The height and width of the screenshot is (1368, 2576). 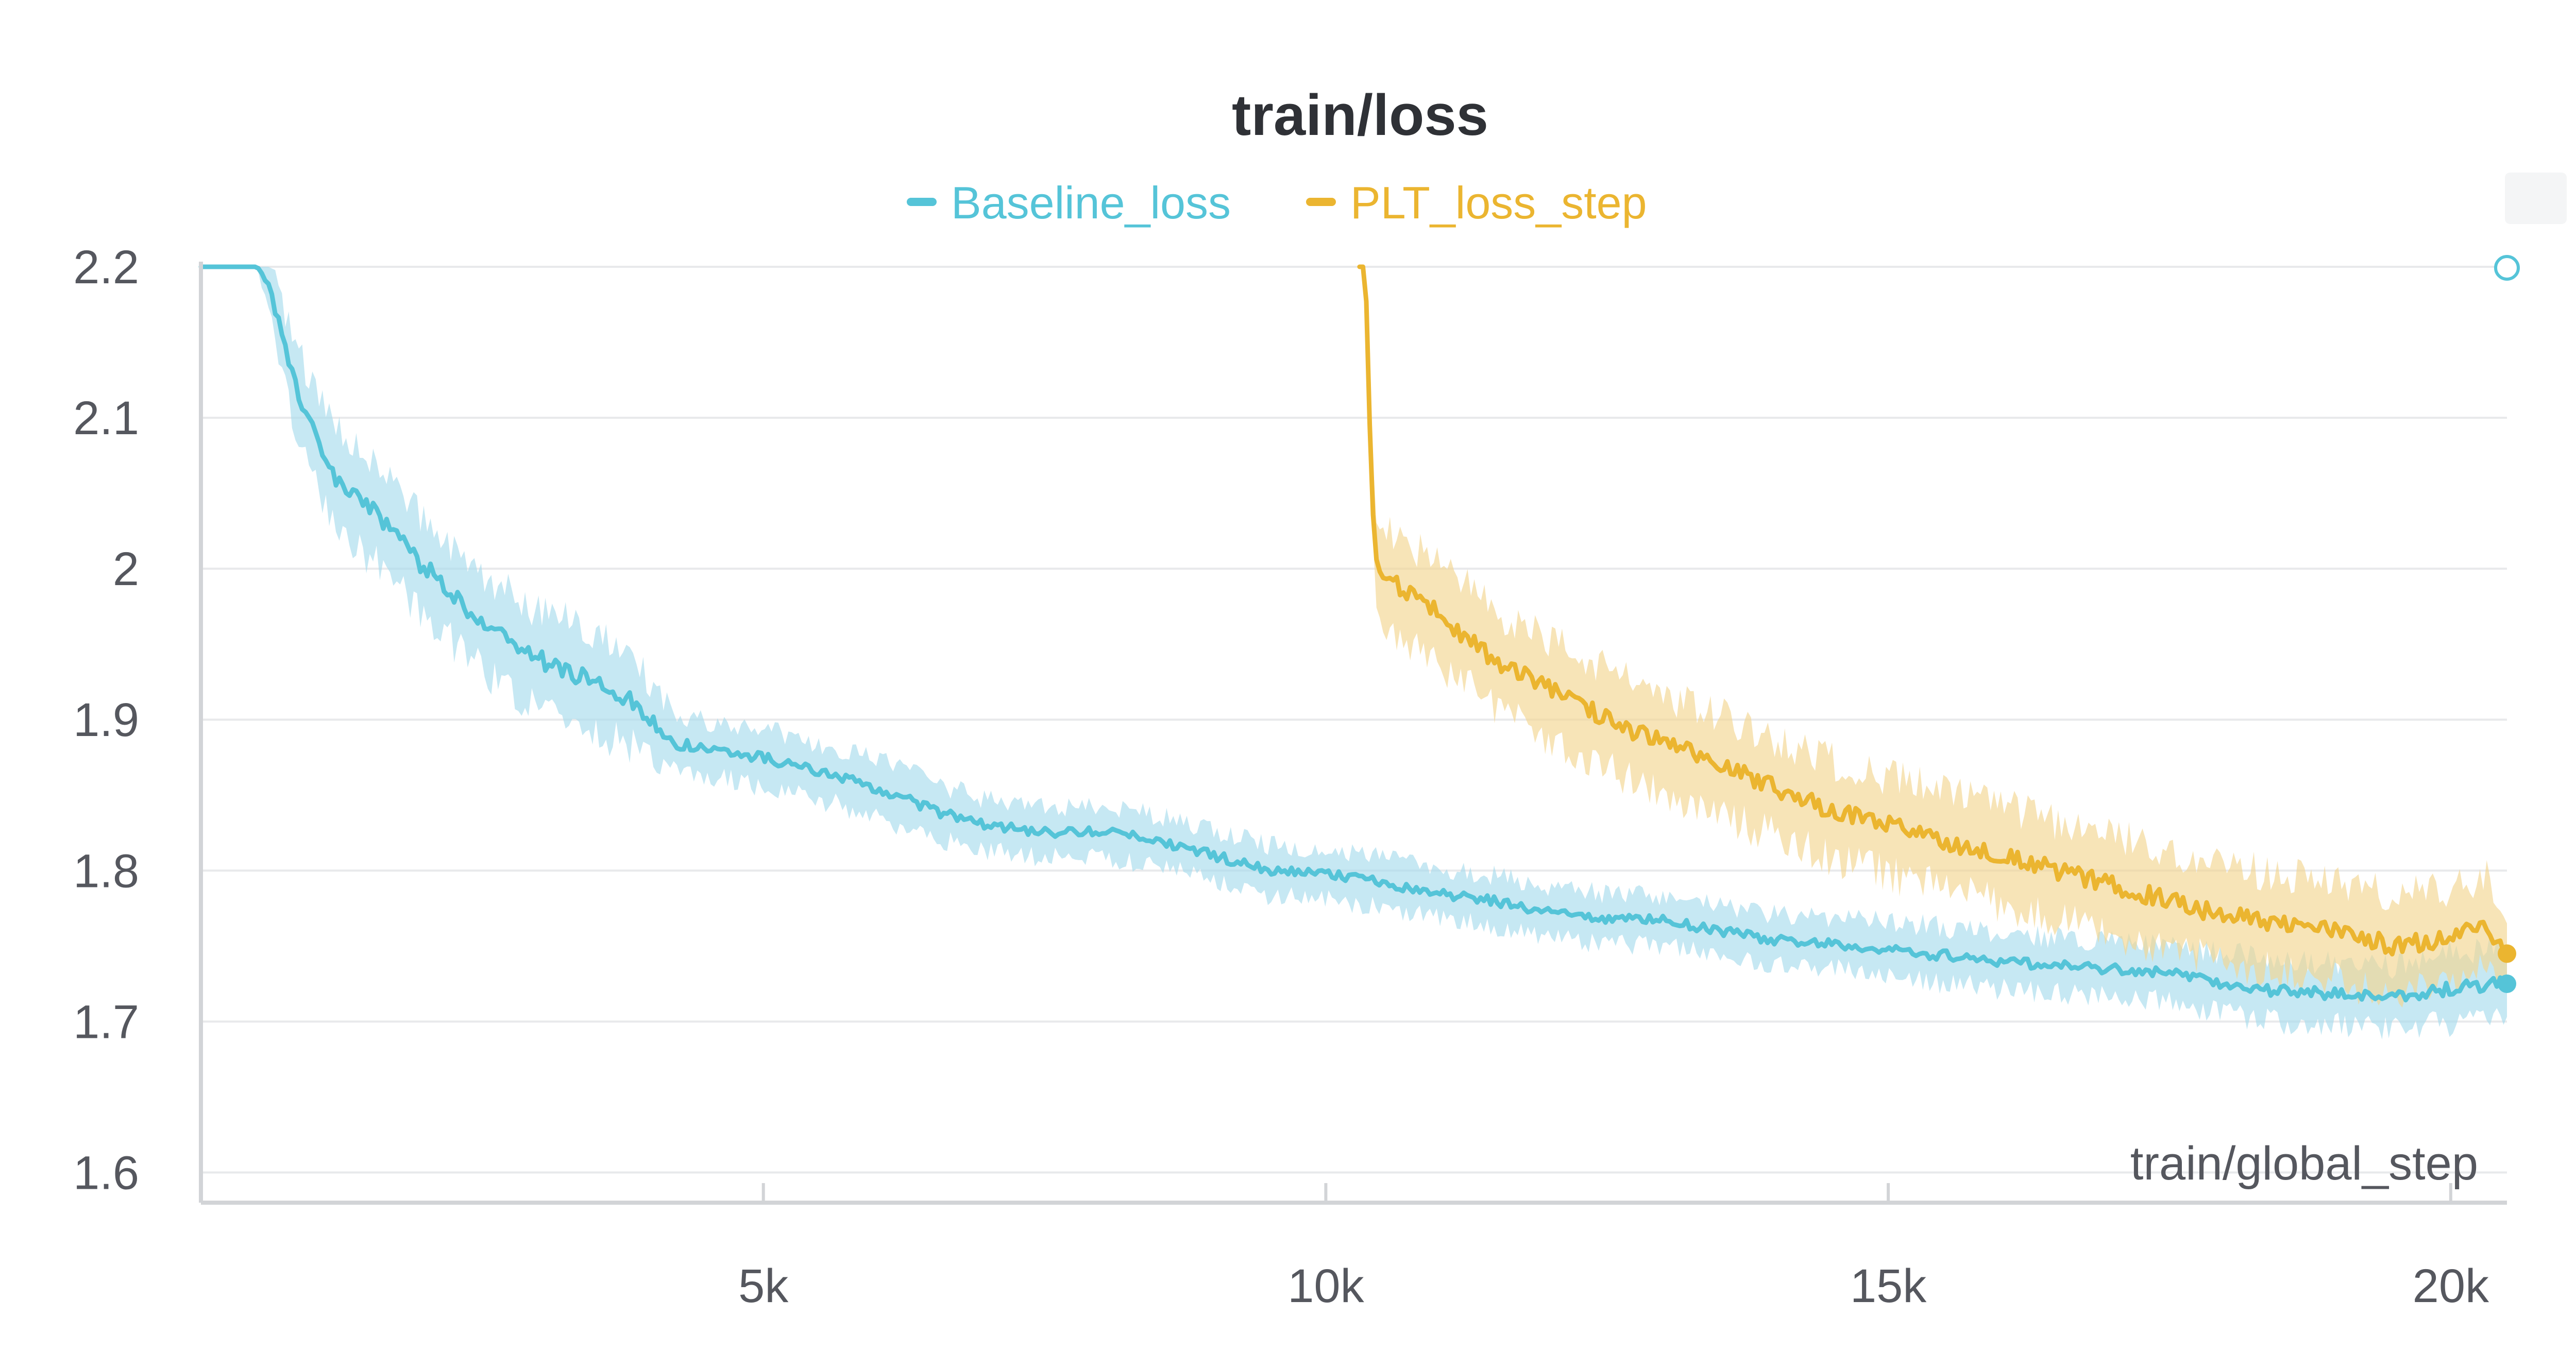 I want to click on legend-item: PLT_loss_step, so click(x=1476, y=202).